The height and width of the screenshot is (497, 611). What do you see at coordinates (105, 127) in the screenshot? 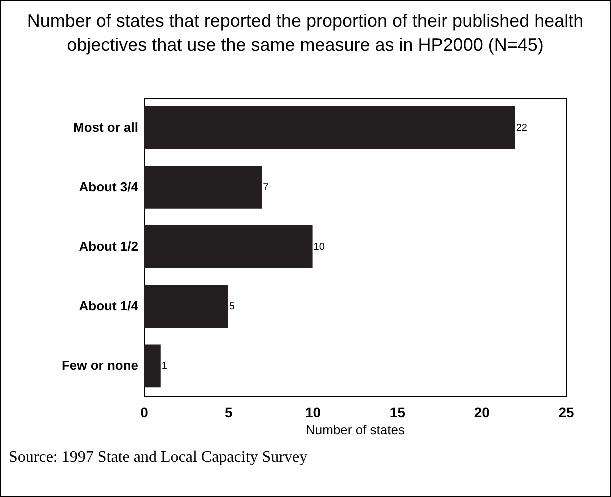
I see `y-tick-label: Most or all` at bounding box center [105, 127].